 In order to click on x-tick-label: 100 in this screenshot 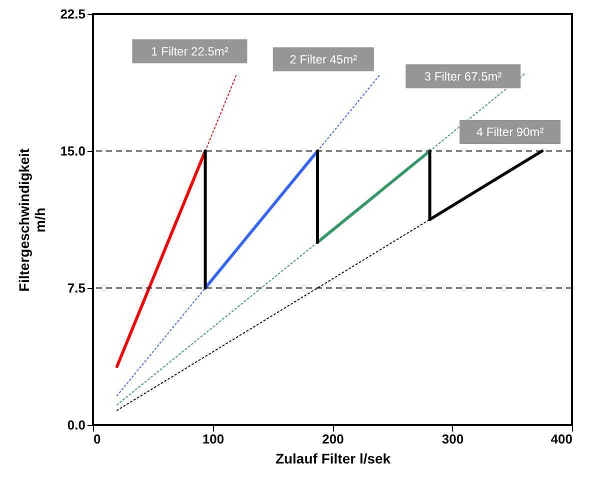, I will do `click(213, 439)`.